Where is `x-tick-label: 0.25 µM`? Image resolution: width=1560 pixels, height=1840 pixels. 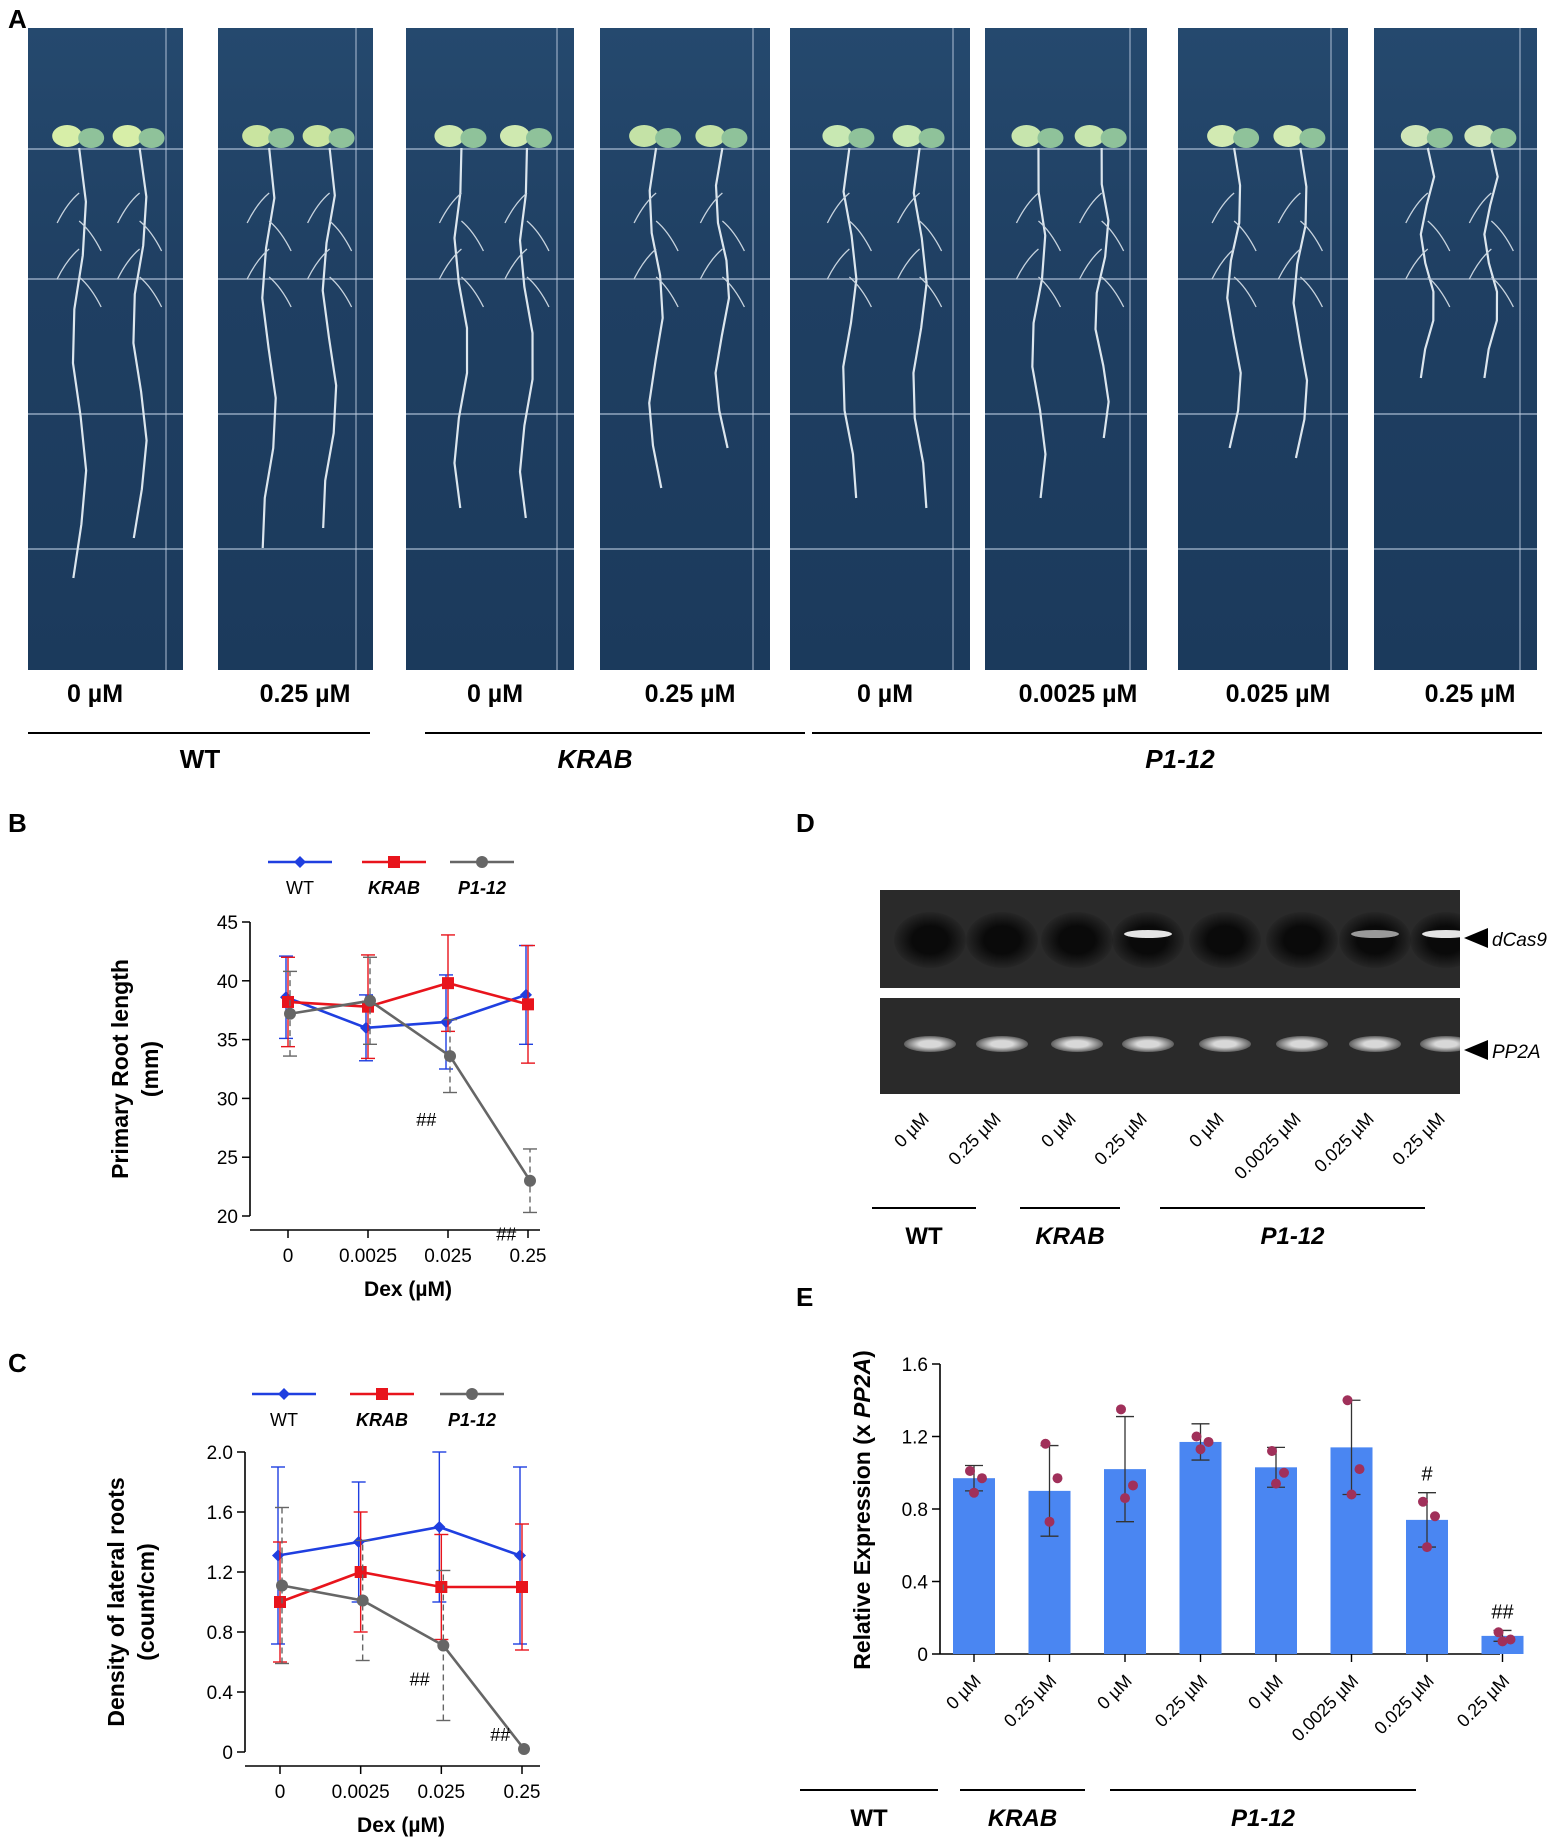
x-tick-label: 0.25 µM is located at coordinates (1483, 1701).